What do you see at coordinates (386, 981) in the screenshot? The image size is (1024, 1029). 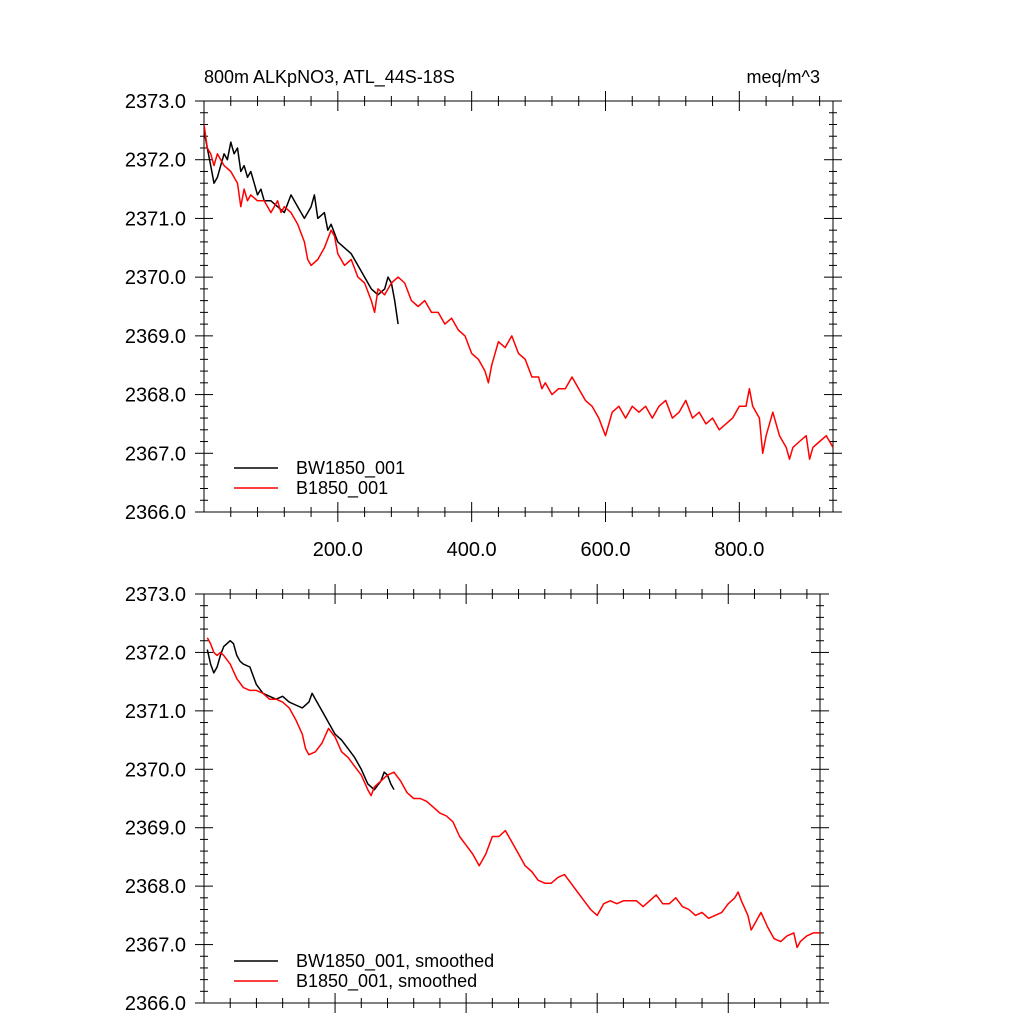 I see `legend-label: B1850_001, smoothed` at bounding box center [386, 981].